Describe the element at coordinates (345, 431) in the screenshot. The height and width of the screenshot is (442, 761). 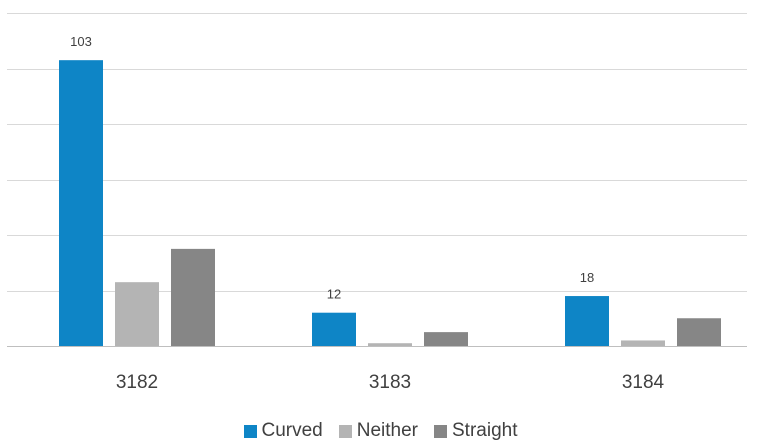
I see `legend-swatch-neither` at that location.